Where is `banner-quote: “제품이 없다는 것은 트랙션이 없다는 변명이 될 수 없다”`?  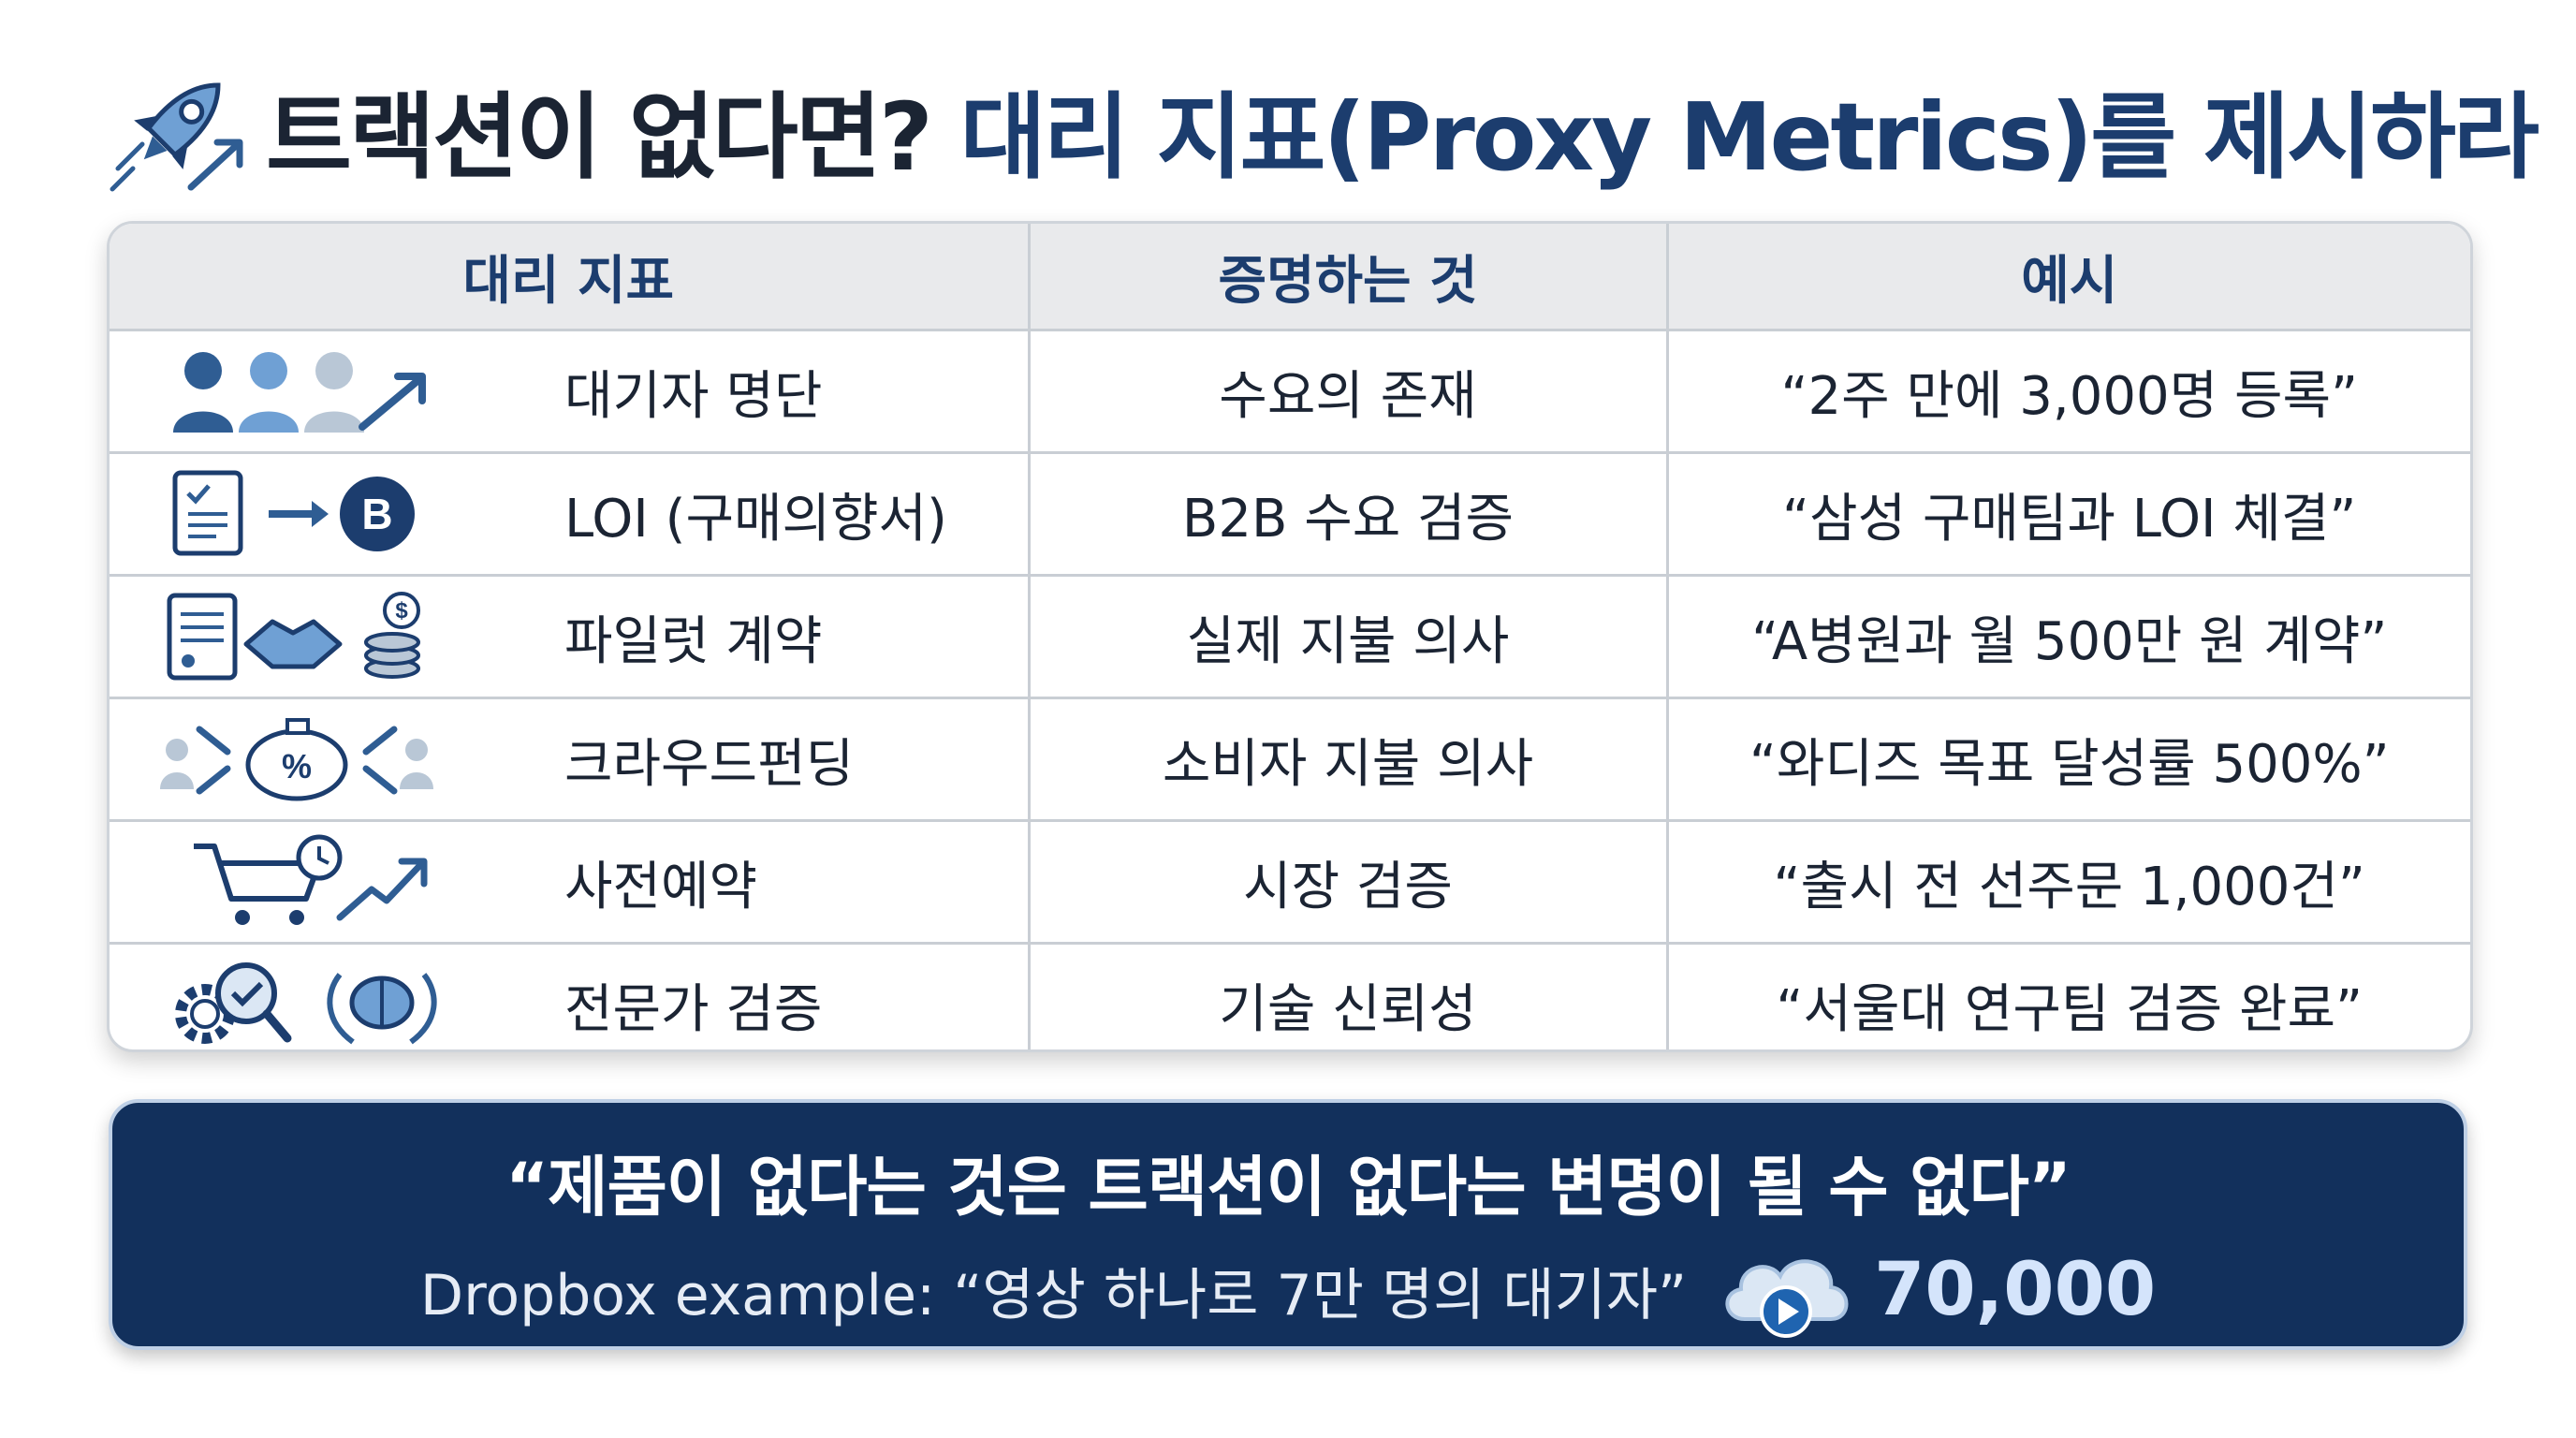
banner-quote: “제품이 없다는 것은 트랙션이 없다는 변명이 될 수 없다” is located at coordinates (1288, 1187).